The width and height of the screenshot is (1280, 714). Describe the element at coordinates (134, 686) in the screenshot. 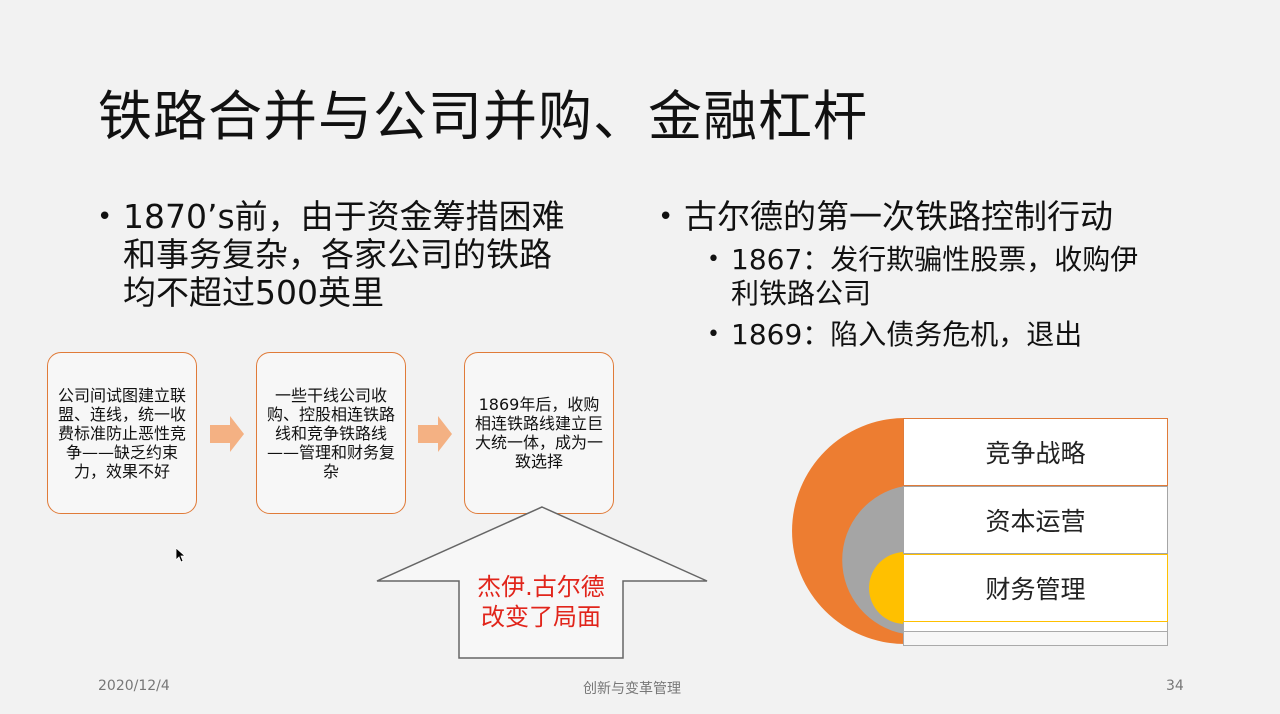

I see `footer-date: 2020/12/4` at that location.